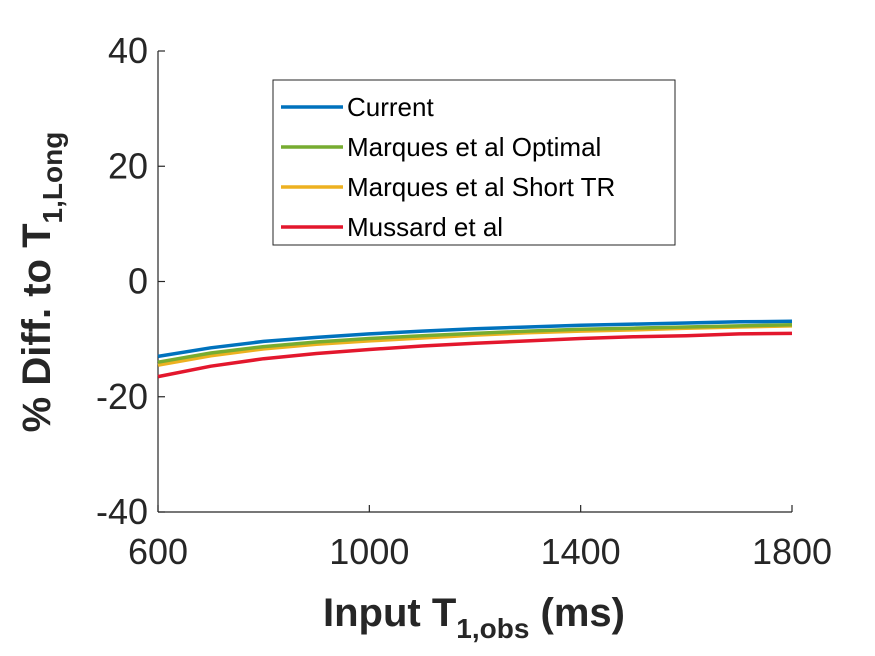 The width and height of the screenshot is (875, 656). Describe the element at coordinates (481, 187) in the screenshot. I see `legend-label: Marques et al Short TR` at that location.